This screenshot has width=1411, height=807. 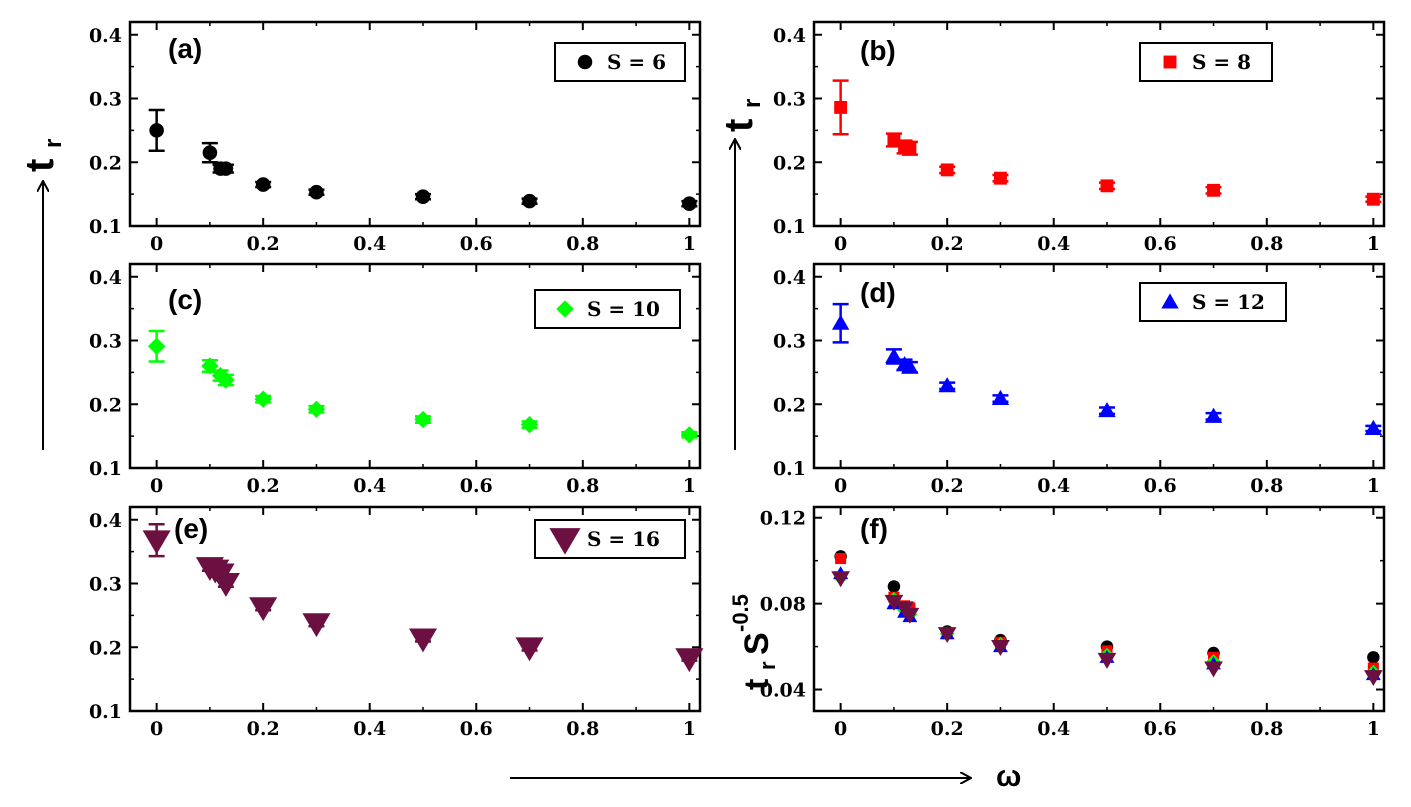 I want to click on legend-label: S = 12, so click(x=1228, y=302).